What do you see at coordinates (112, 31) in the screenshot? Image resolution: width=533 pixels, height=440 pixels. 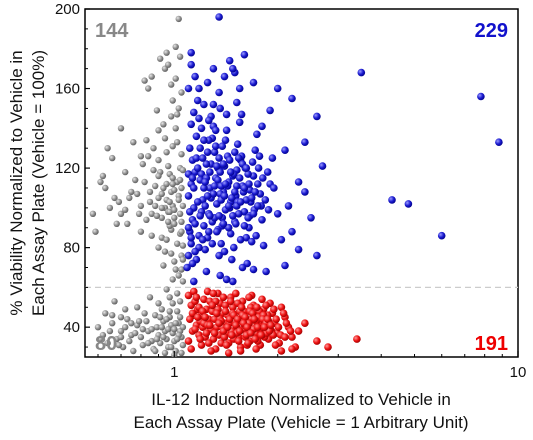 I see `count-top-left: 144` at bounding box center [112, 31].